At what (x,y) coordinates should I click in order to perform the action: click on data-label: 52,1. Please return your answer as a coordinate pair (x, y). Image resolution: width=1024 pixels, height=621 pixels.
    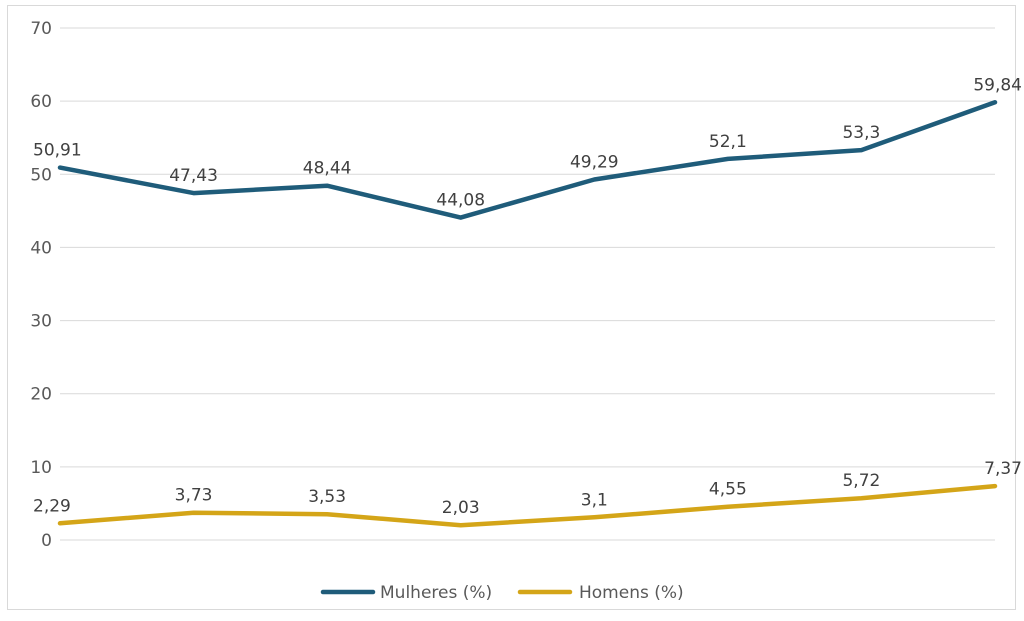
    Looking at the image, I should click on (728, 142).